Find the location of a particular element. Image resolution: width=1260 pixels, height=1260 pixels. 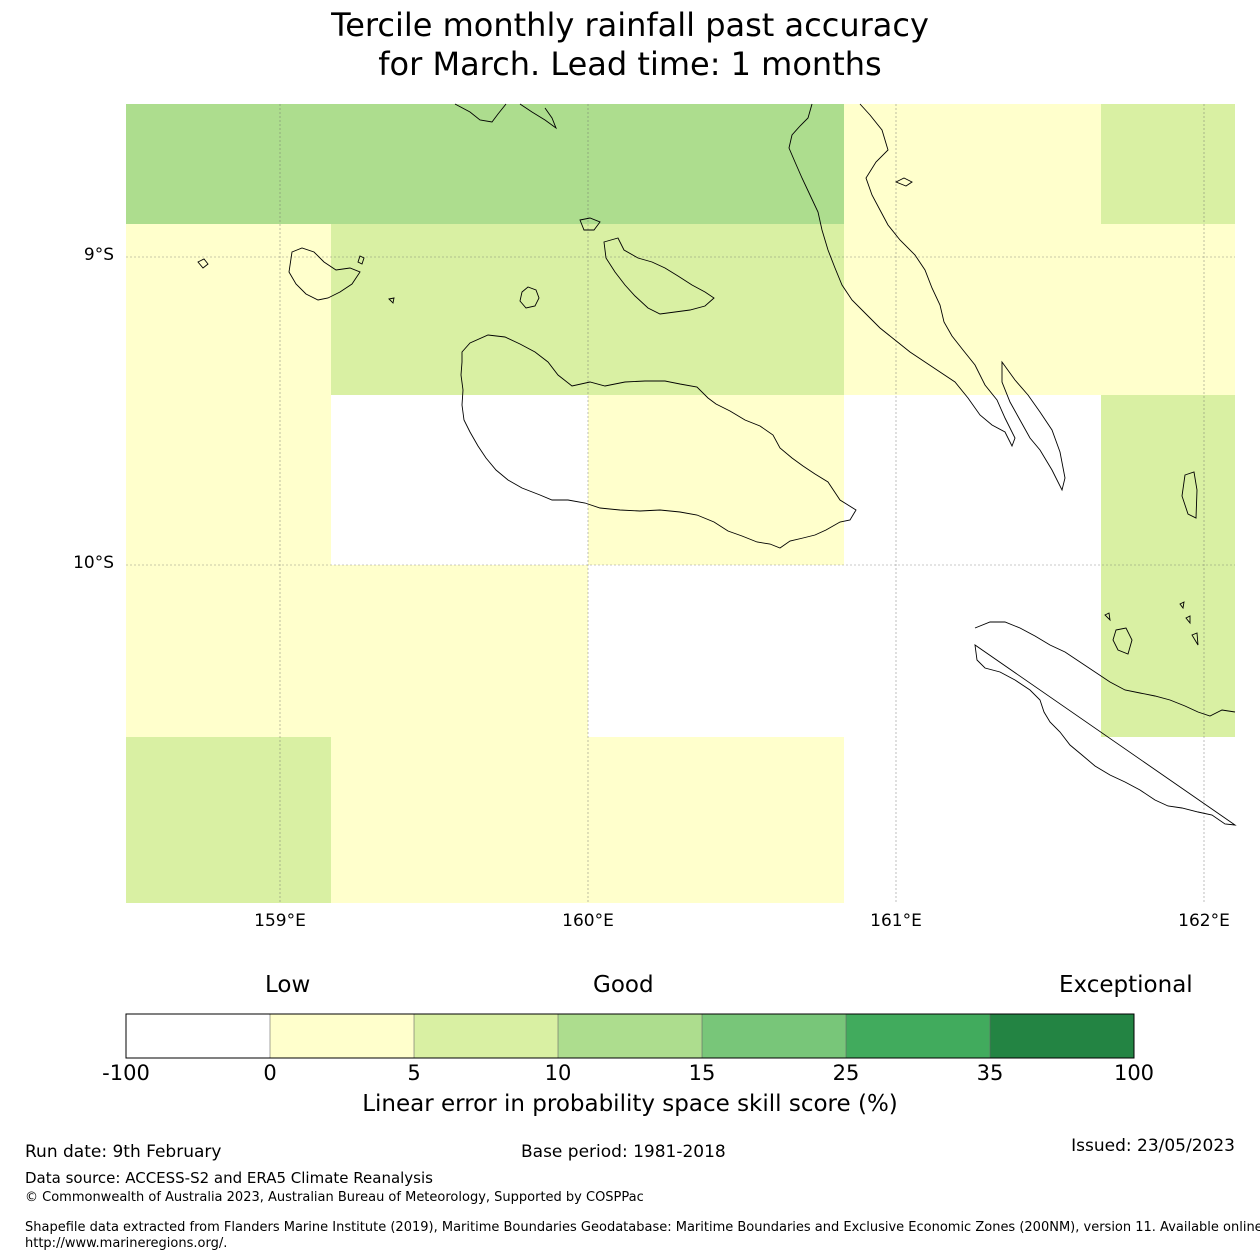

lat-label-10s: 10°S is located at coordinates (93, 563).